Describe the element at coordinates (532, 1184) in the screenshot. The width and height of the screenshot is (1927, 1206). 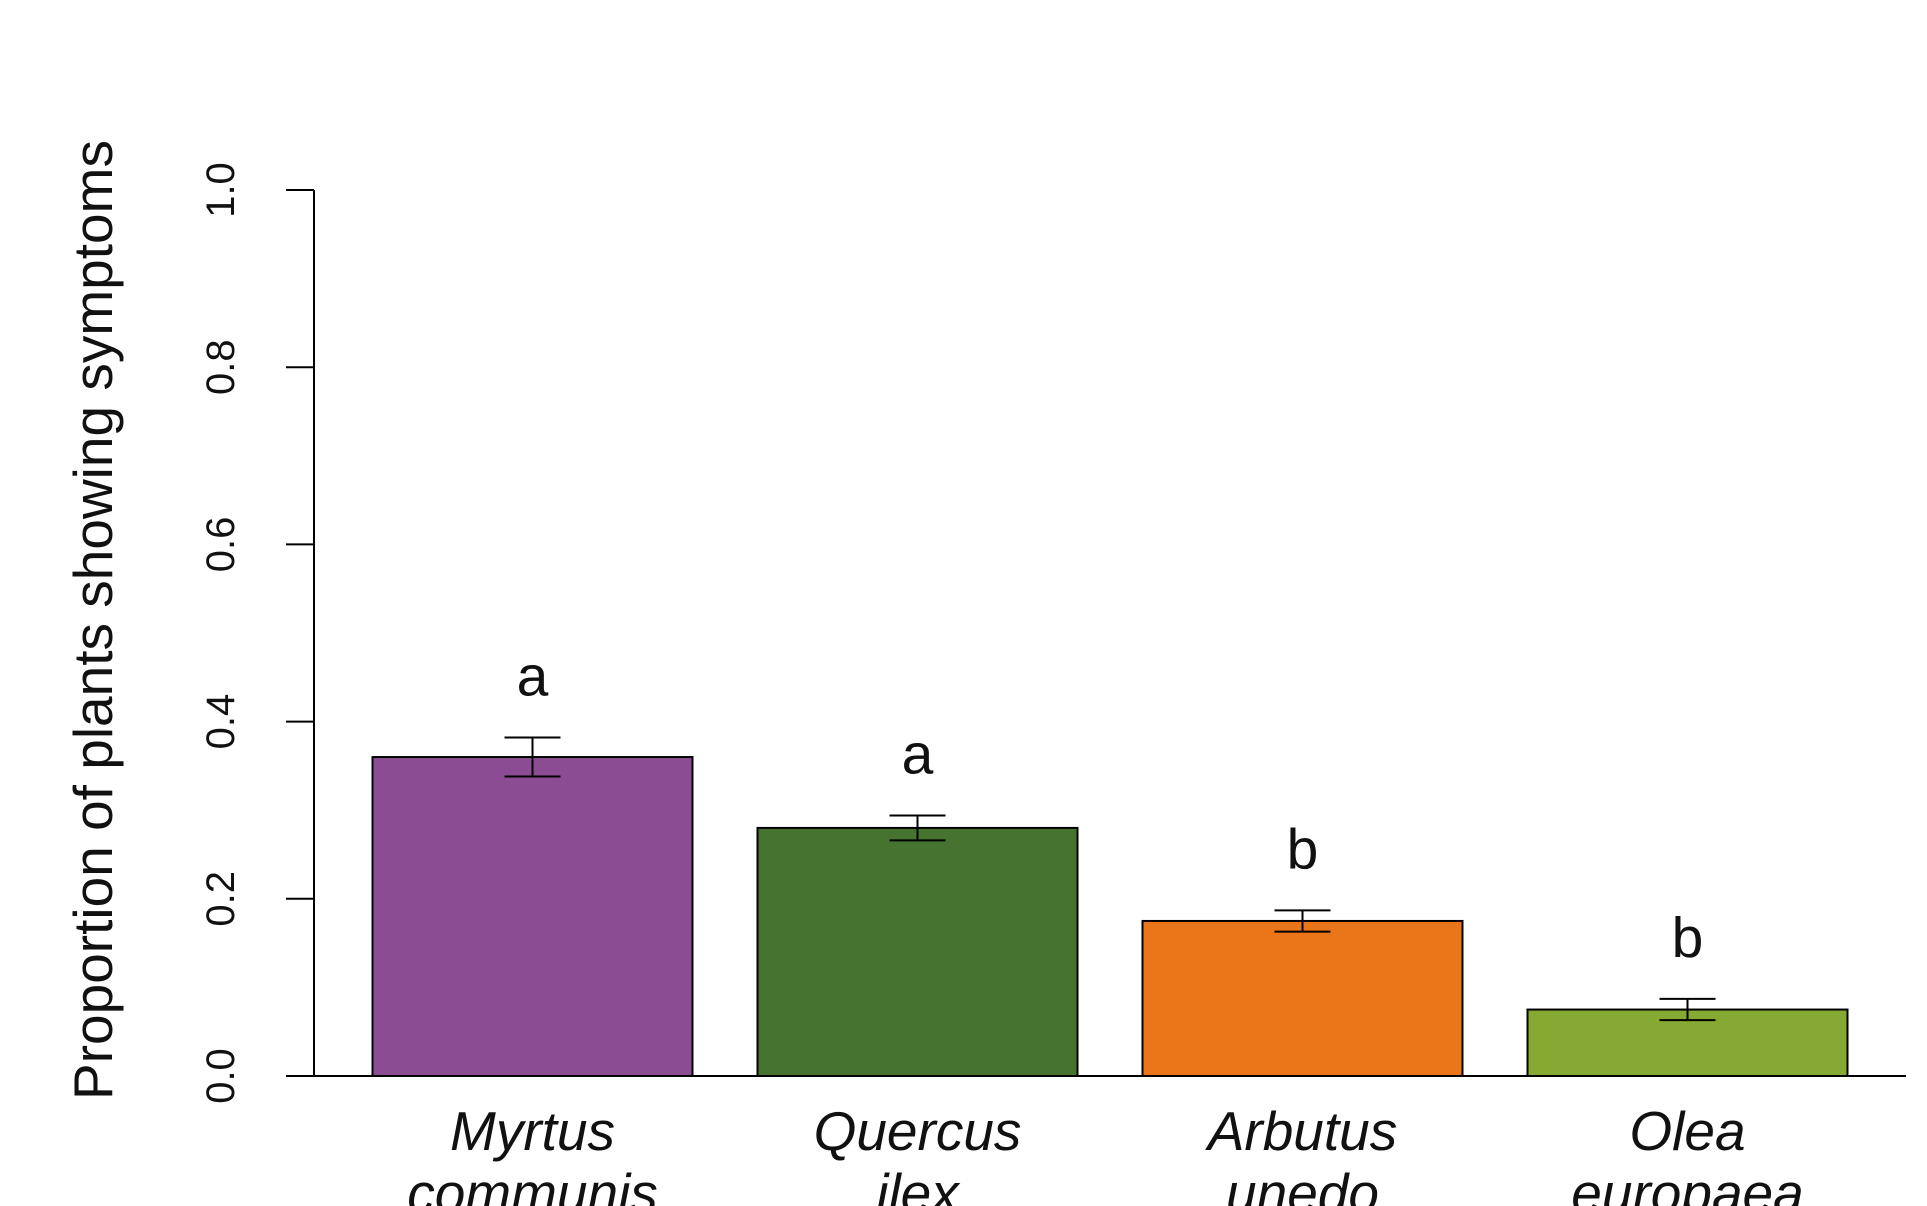
I see `x-tick-label: communis` at that location.